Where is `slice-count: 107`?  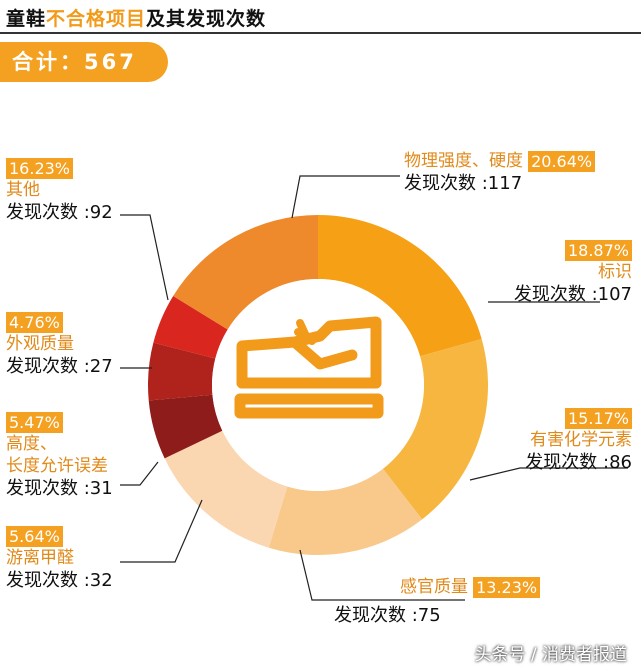 slice-count: 107 is located at coordinates (614, 294).